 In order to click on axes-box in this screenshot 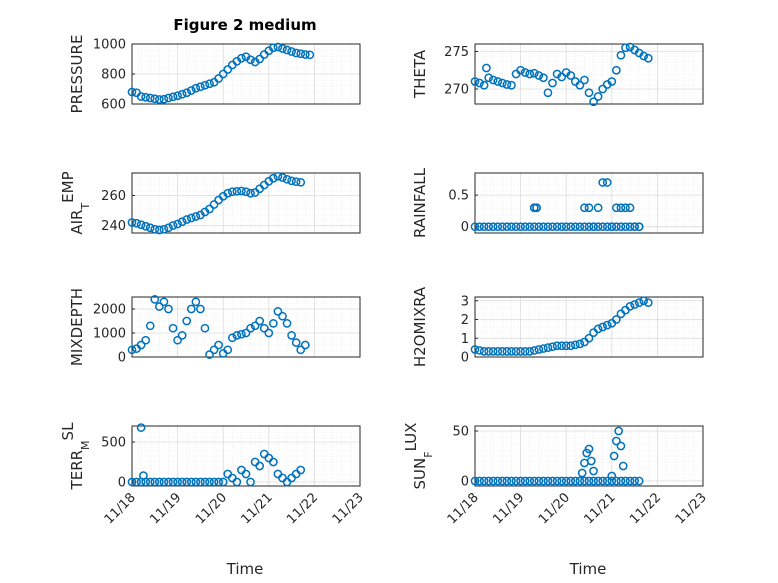, I will do `click(589, 74)`.